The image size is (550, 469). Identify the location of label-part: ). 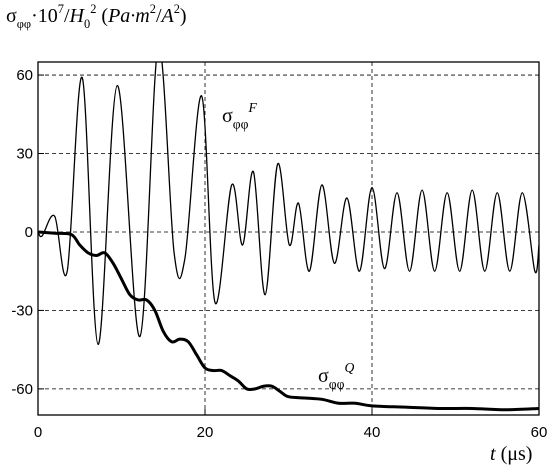
(183, 16).